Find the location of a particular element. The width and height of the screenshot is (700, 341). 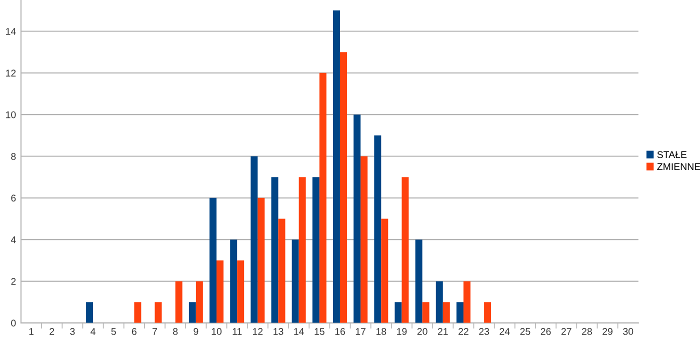

x-tick-label: 15 is located at coordinates (319, 331).